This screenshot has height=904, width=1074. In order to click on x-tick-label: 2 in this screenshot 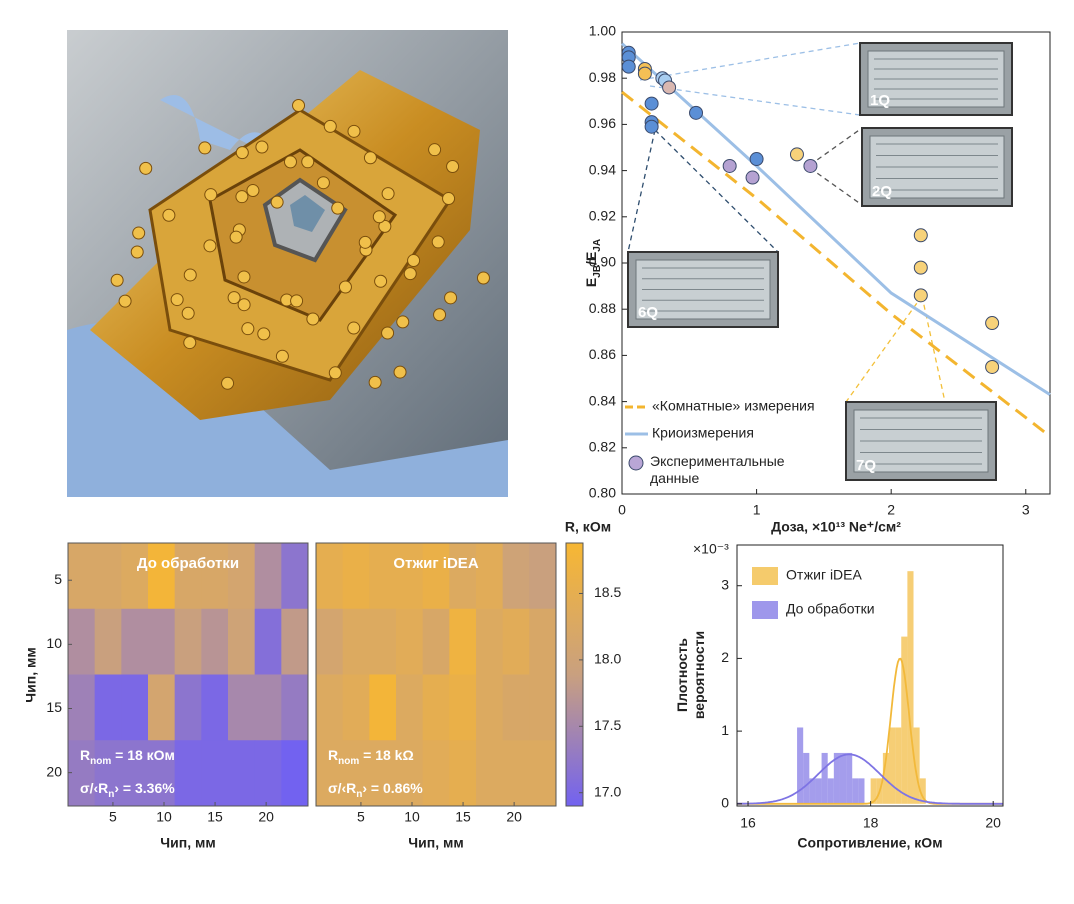, I will do `click(891, 510)`.